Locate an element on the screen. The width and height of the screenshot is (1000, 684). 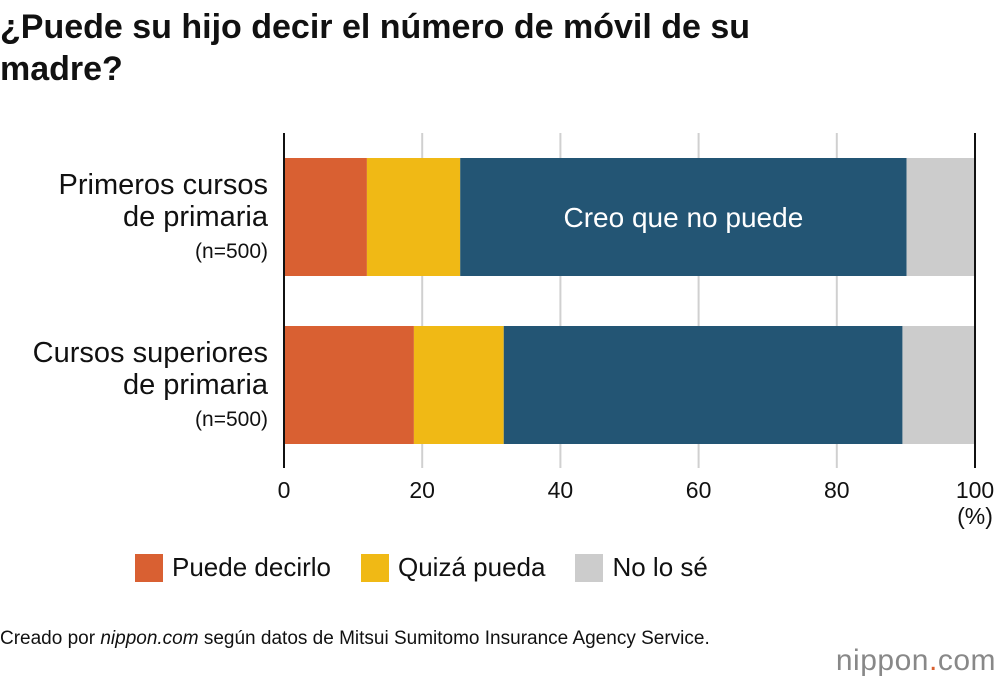
x-tick-label: 60 is located at coordinates (699, 490).